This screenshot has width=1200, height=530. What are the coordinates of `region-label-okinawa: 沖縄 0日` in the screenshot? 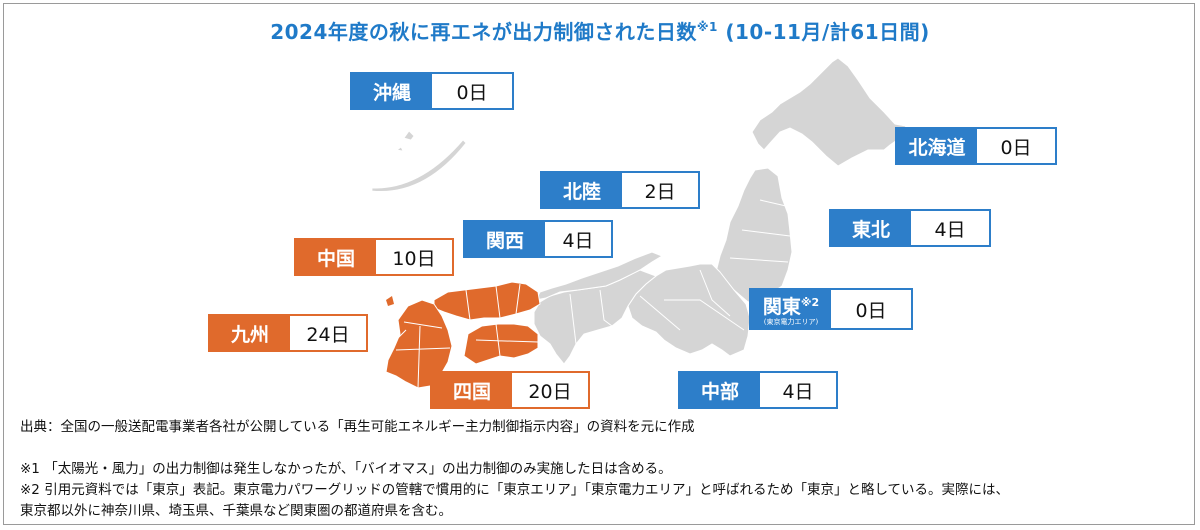 It's located at (432, 91).